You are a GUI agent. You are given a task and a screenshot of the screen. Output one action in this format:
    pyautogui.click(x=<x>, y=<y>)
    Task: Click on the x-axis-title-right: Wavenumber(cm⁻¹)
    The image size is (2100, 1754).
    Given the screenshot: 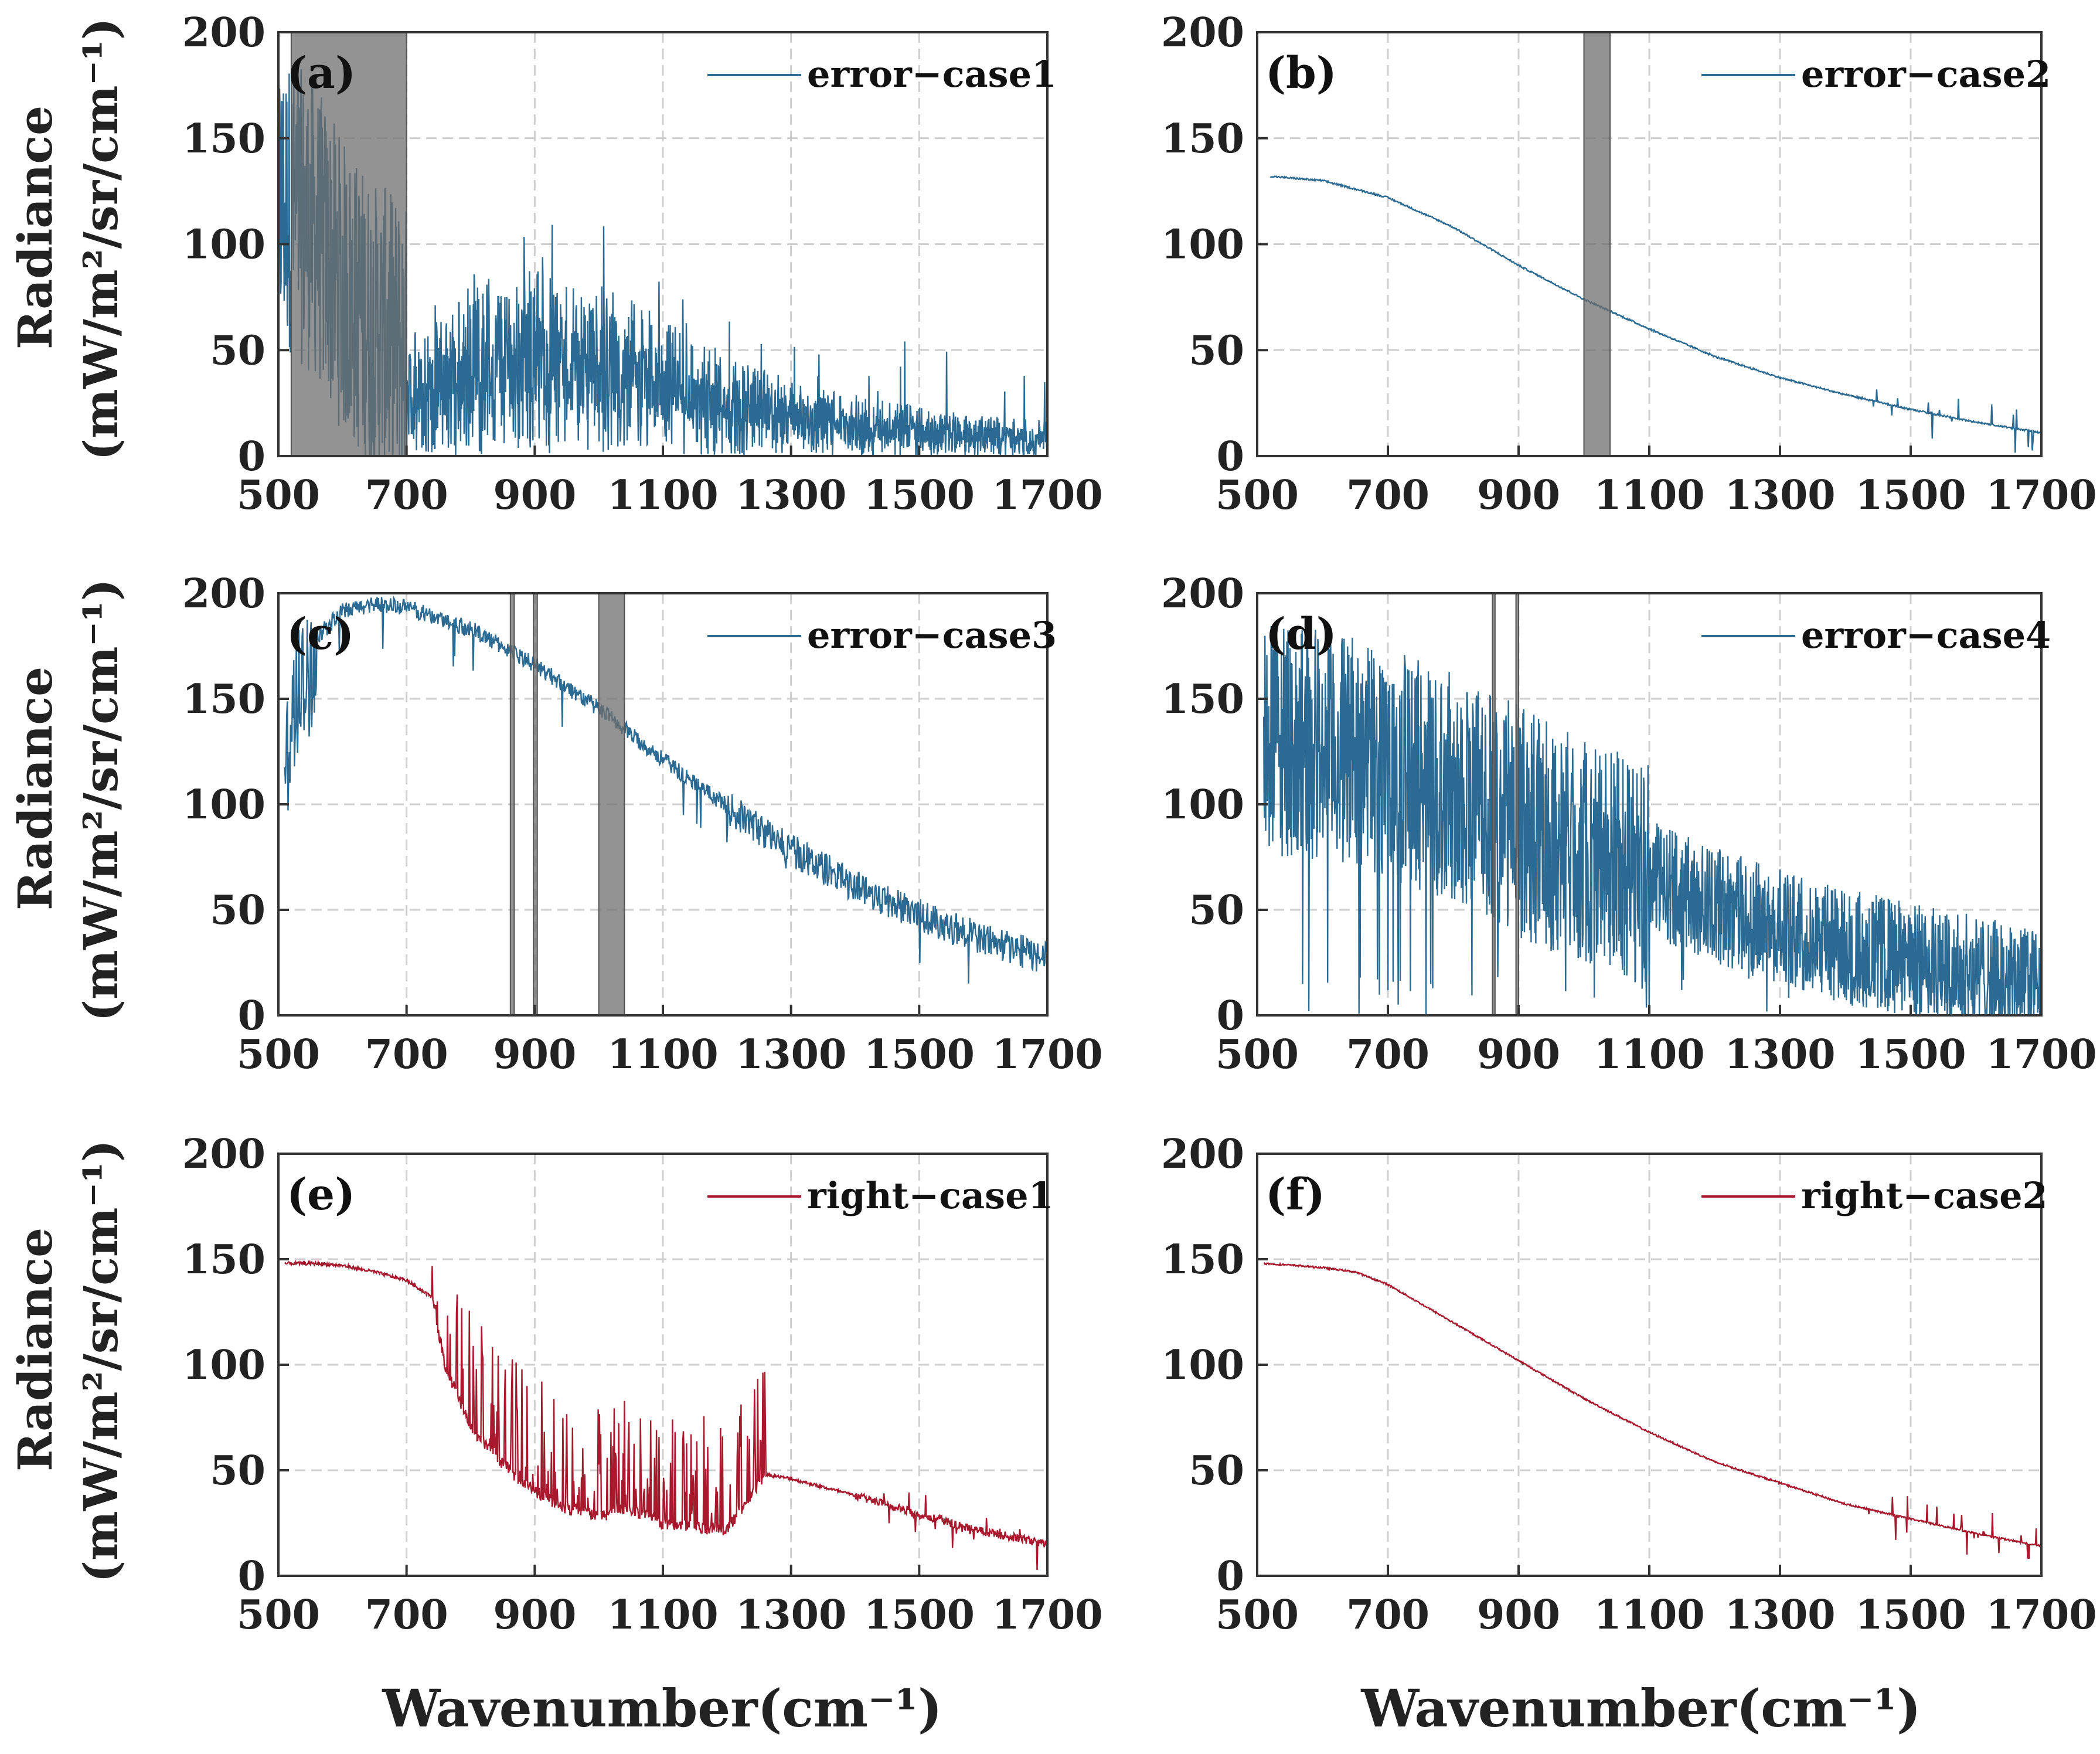 What is the action you would take?
    pyautogui.click(x=1641, y=1708)
    